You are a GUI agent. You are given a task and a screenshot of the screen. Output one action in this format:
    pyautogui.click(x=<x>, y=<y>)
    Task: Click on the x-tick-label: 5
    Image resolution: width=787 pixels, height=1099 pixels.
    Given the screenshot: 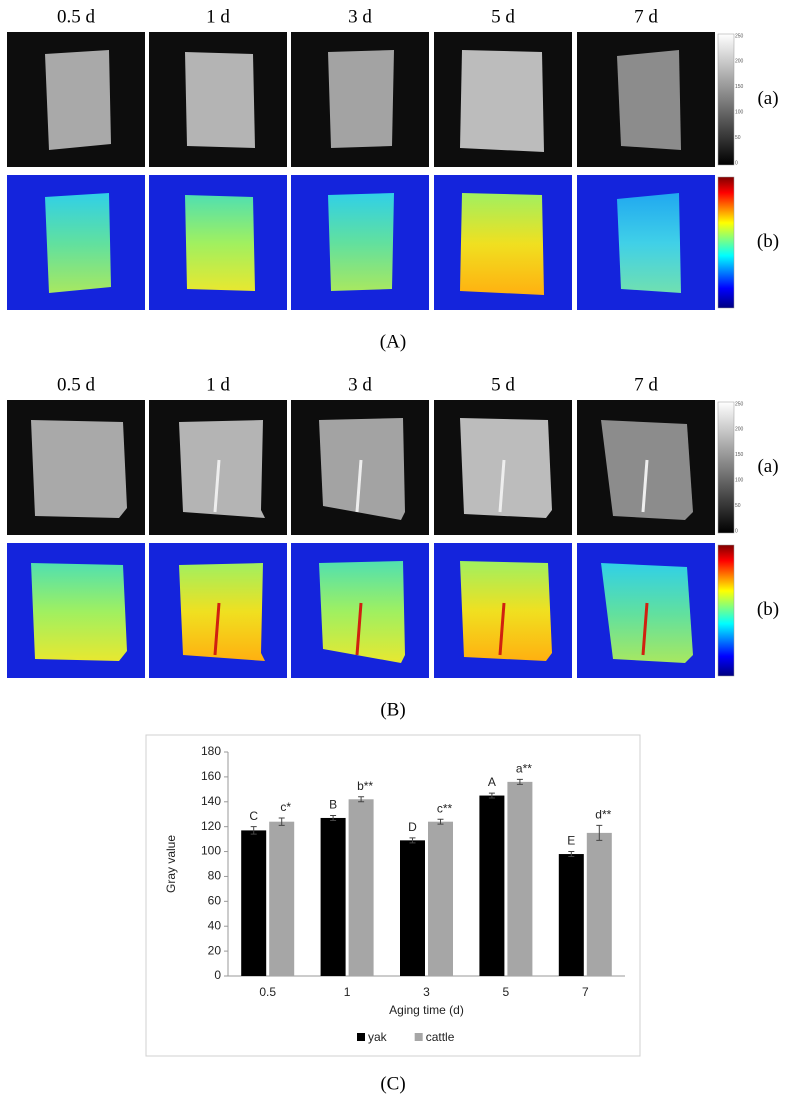 What is the action you would take?
    pyautogui.click(x=506, y=992)
    